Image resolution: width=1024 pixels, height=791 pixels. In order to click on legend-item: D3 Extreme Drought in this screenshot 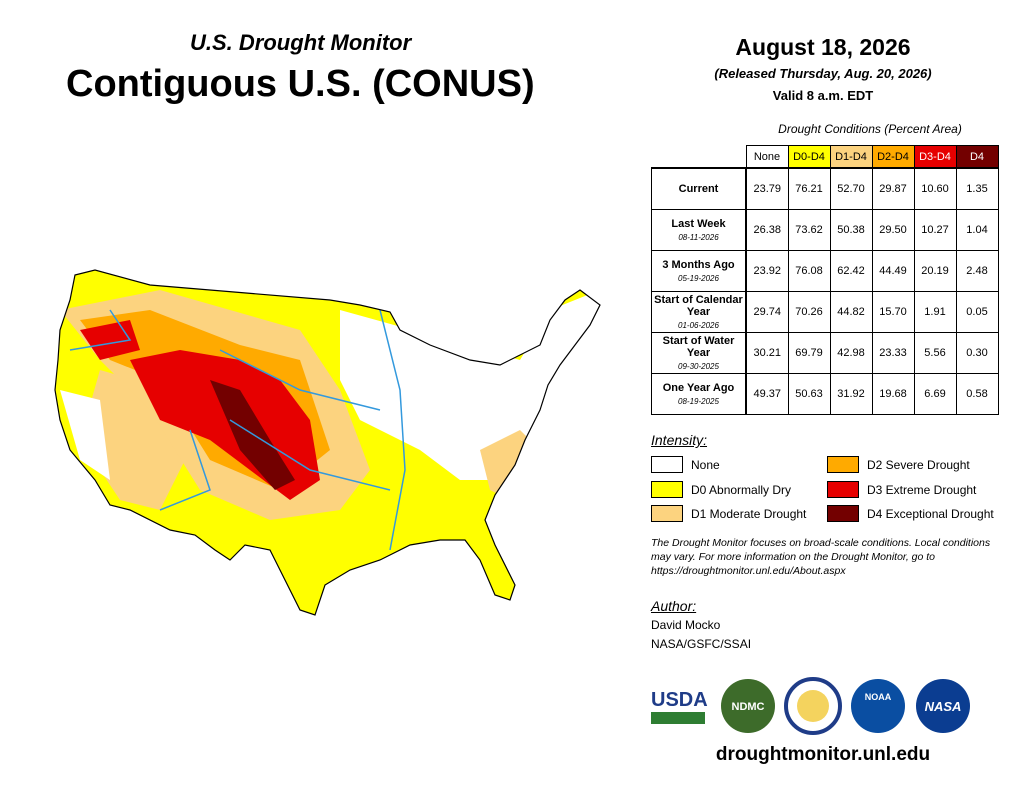, I will do `click(901, 489)`.